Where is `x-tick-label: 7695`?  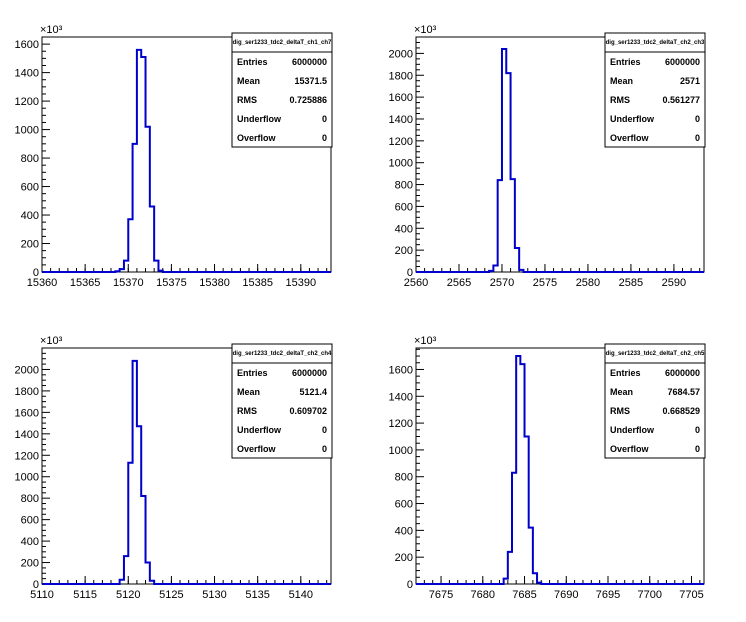
x-tick-label: 7695 is located at coordinates (608, 595).